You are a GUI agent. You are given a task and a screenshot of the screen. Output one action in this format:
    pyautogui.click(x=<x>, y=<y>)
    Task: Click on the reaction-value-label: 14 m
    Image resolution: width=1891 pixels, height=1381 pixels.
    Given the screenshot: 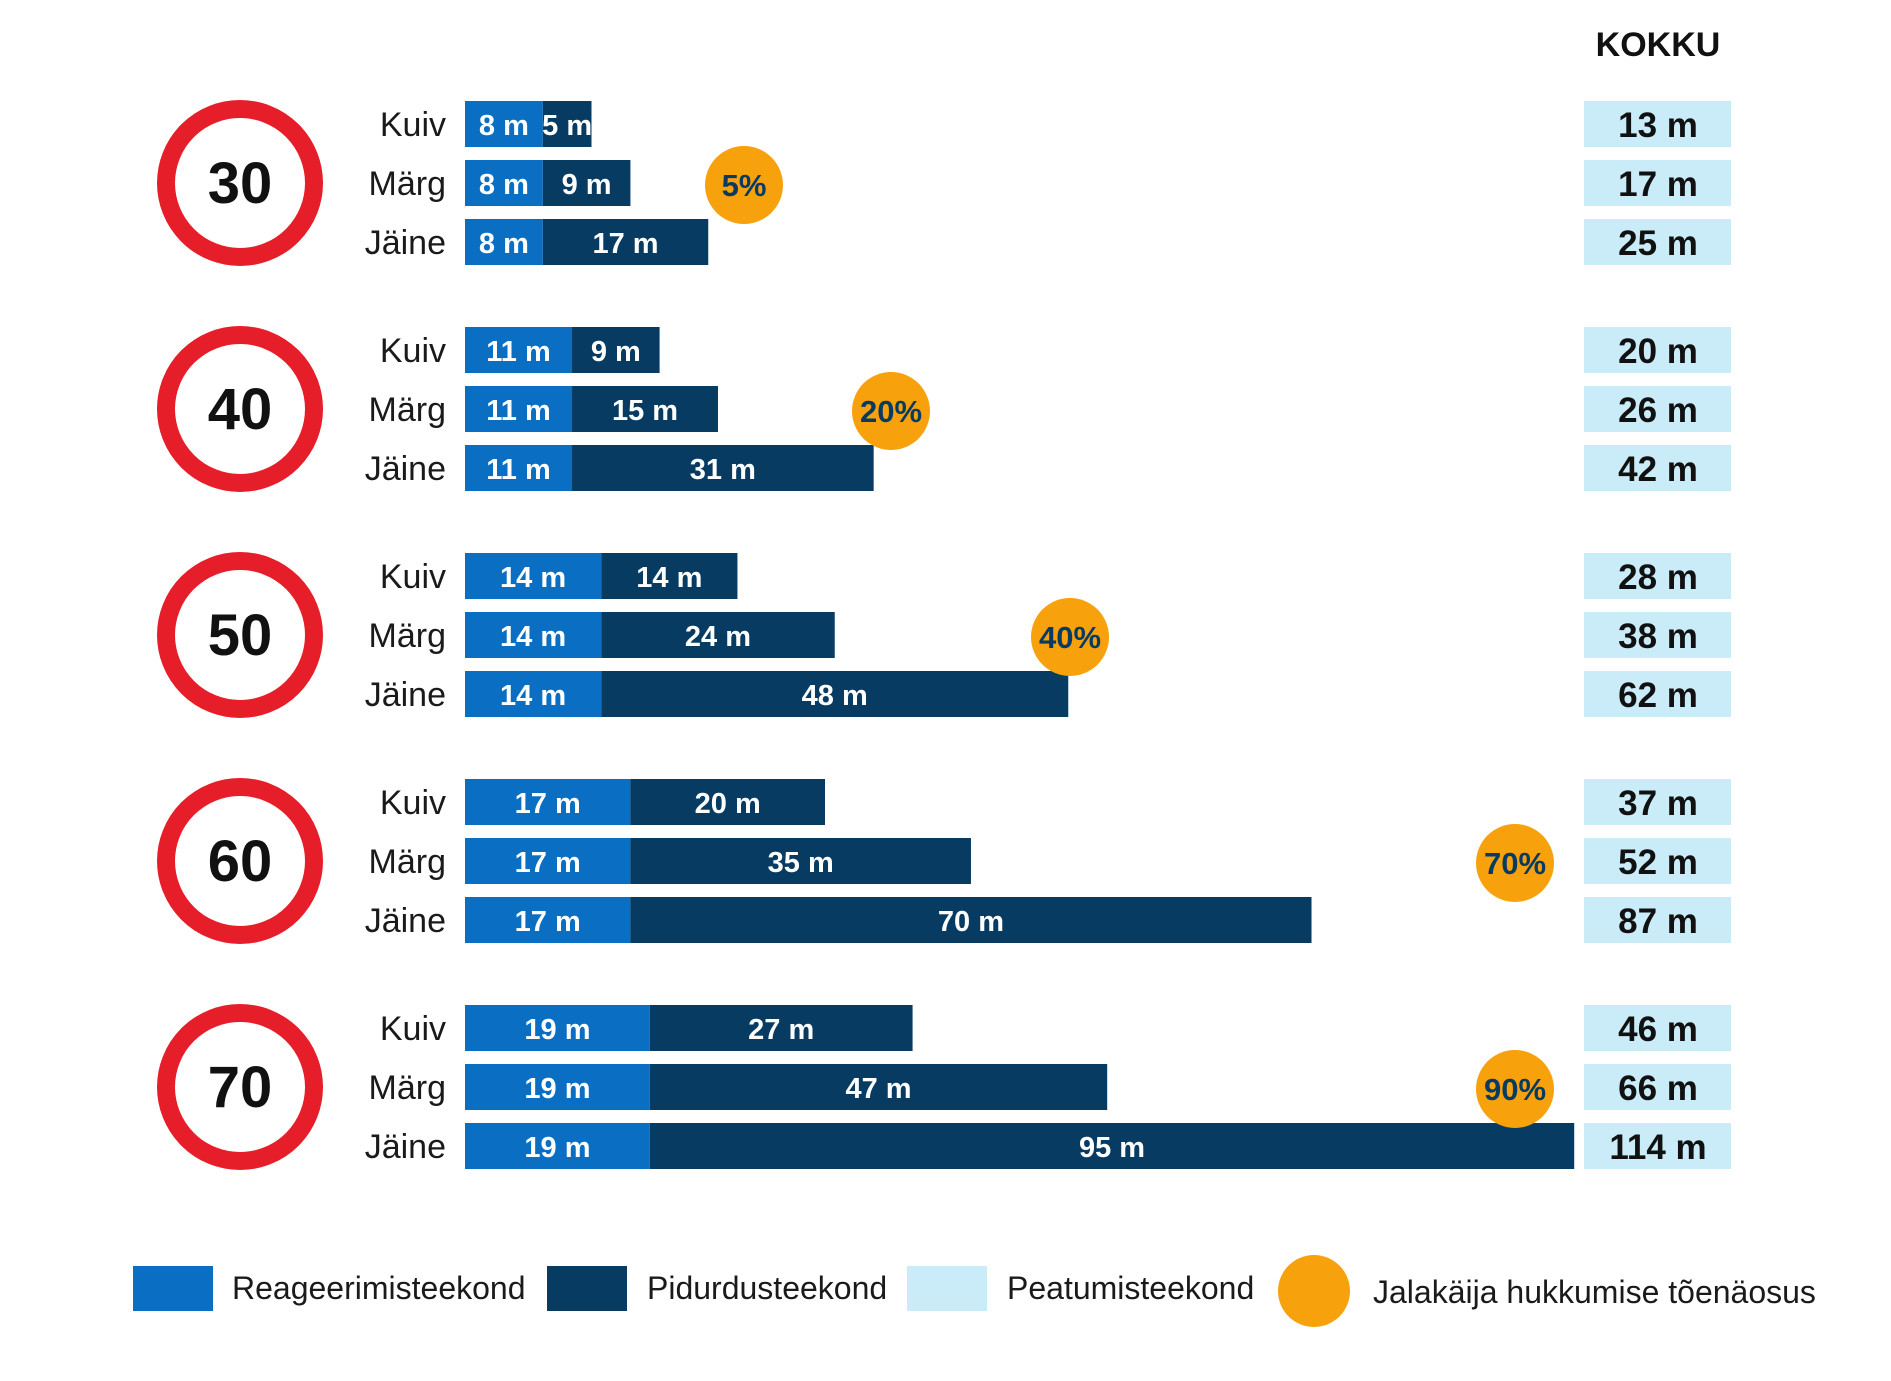 What is the action you would take?
    pyautogui.click(x=533, y=578)
    